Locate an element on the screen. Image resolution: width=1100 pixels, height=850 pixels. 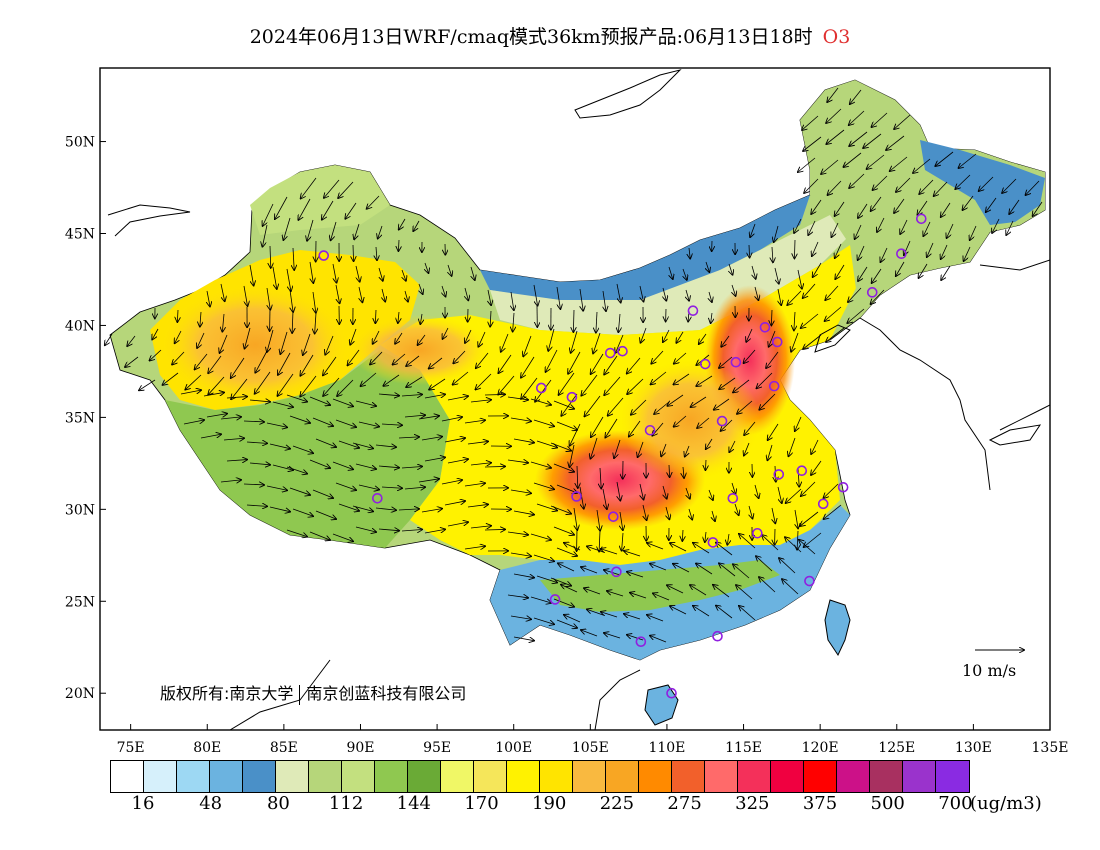
colorbar-label: 144 is located at coordinates (413, 803).